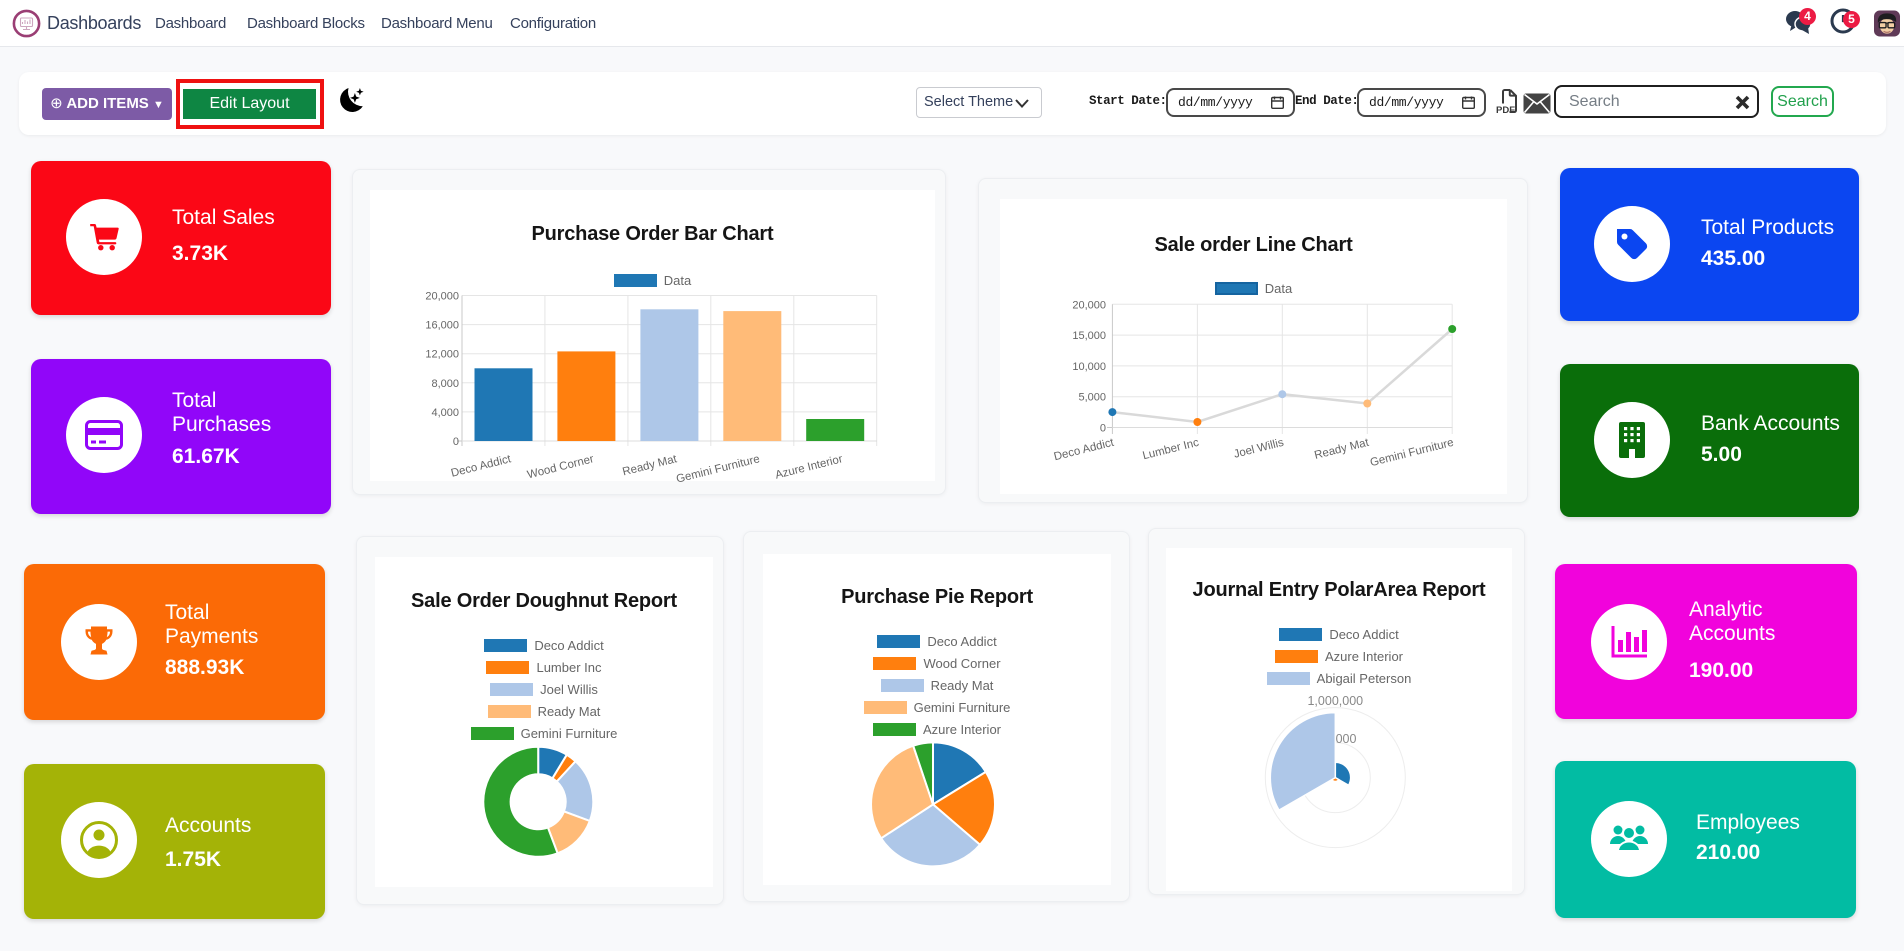  What do you see at coordinates (1505, 110) in the screenshot?
I see `svg-text: PDF` at bounding box center [1505, 110].